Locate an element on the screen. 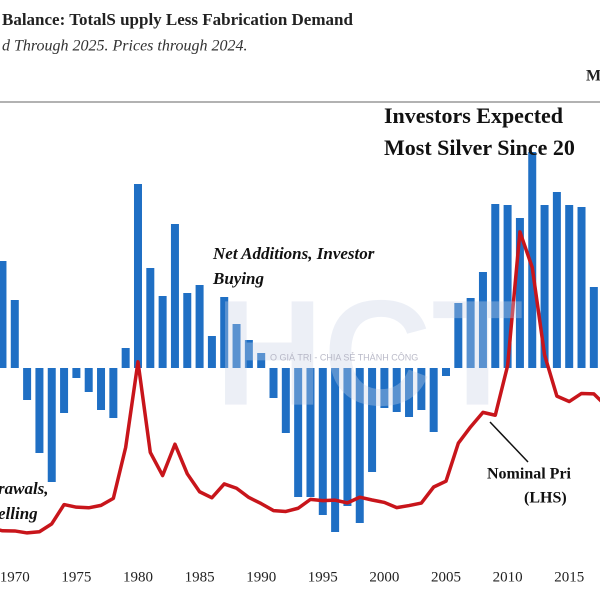  watermark: HCT is located at coordinates (369, 353).